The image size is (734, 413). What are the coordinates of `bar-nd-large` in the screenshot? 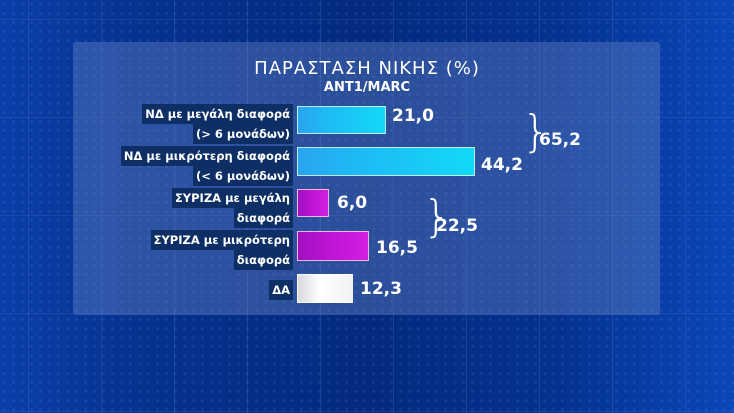 It's located at (341, 120).